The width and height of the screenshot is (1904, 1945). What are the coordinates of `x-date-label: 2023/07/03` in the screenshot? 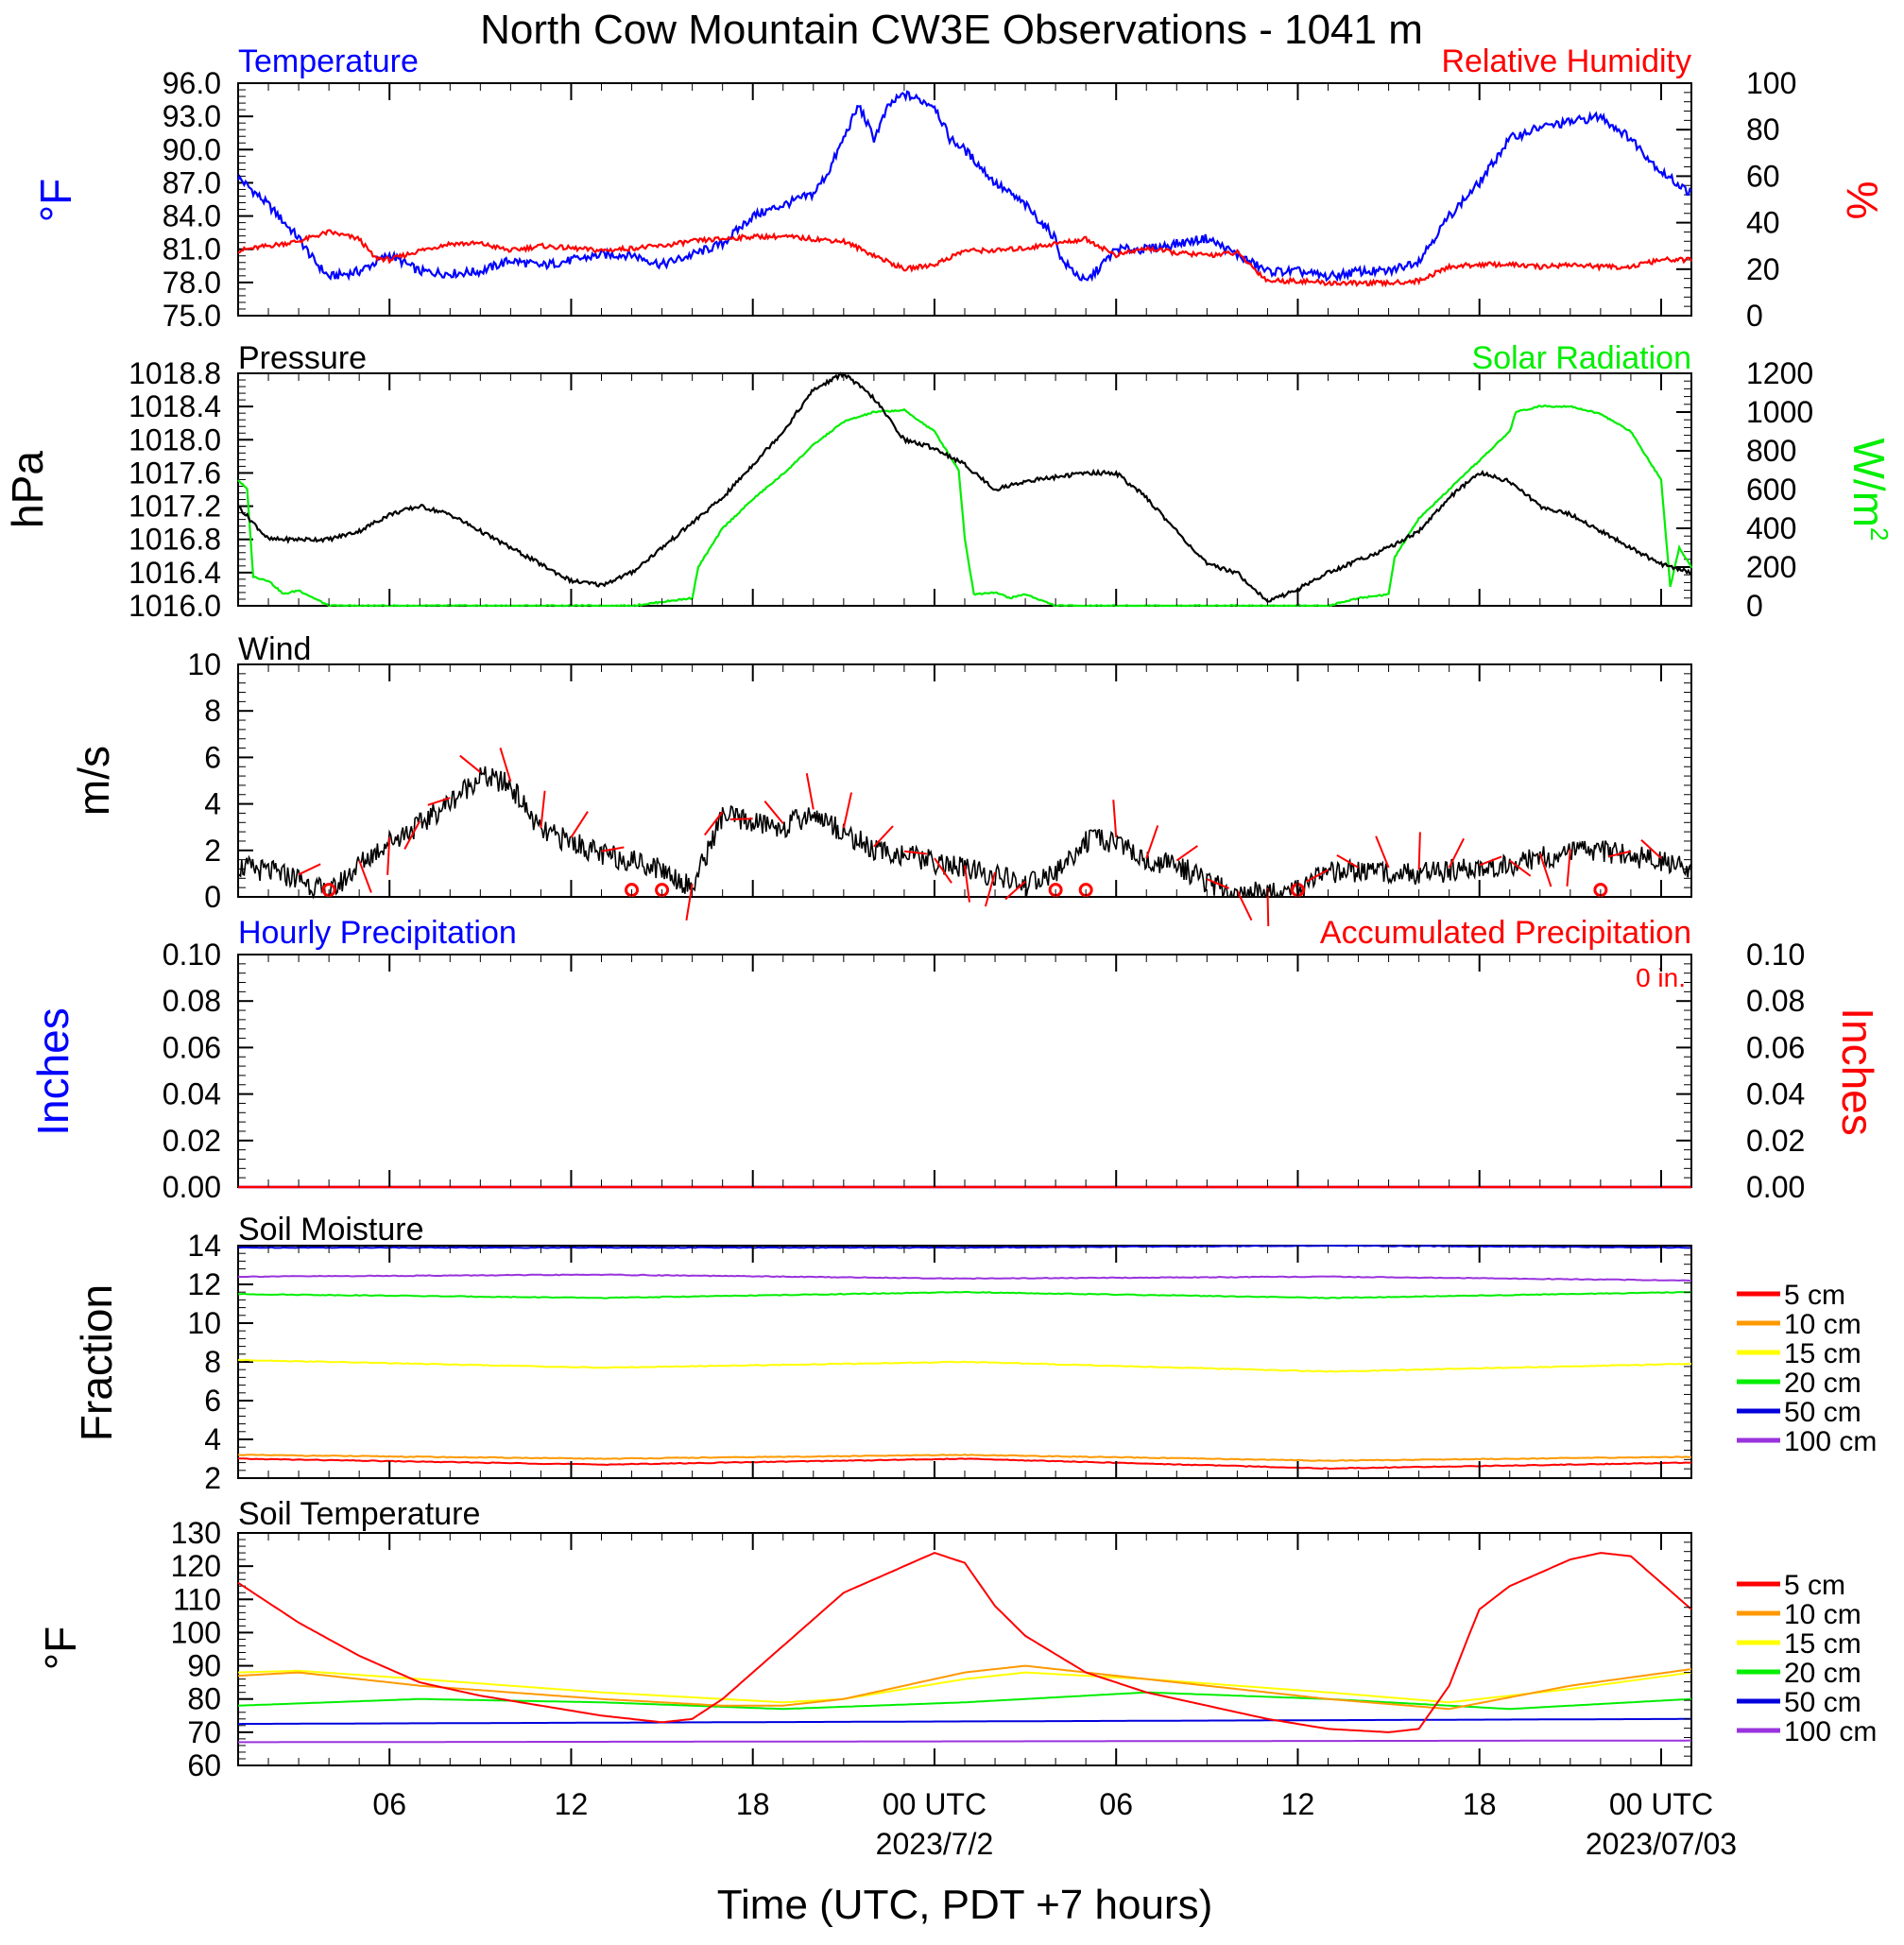 It's located at (1662, 1844).